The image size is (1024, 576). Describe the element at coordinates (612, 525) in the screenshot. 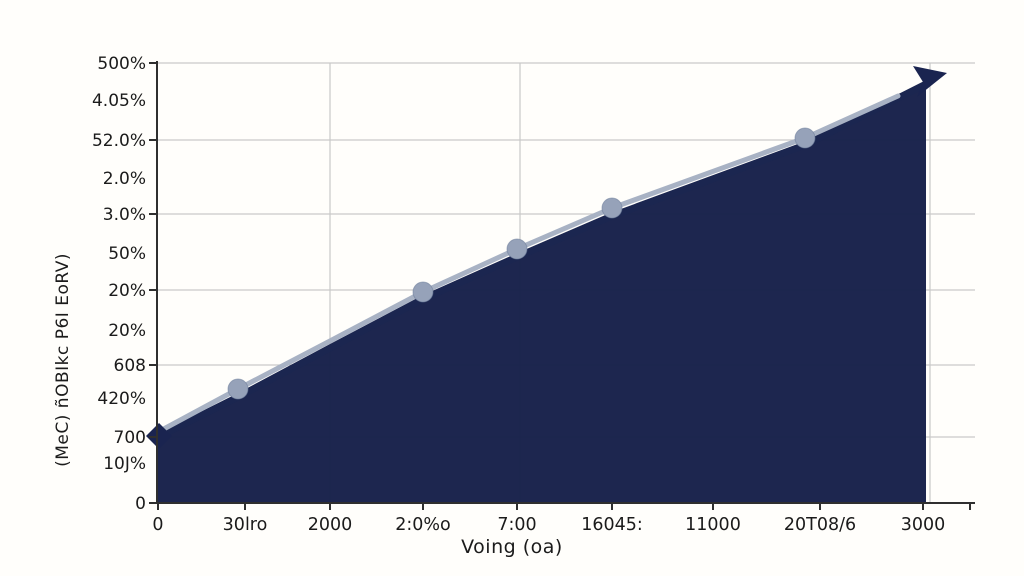

I see `x-tick-label: 16045:` at that location.